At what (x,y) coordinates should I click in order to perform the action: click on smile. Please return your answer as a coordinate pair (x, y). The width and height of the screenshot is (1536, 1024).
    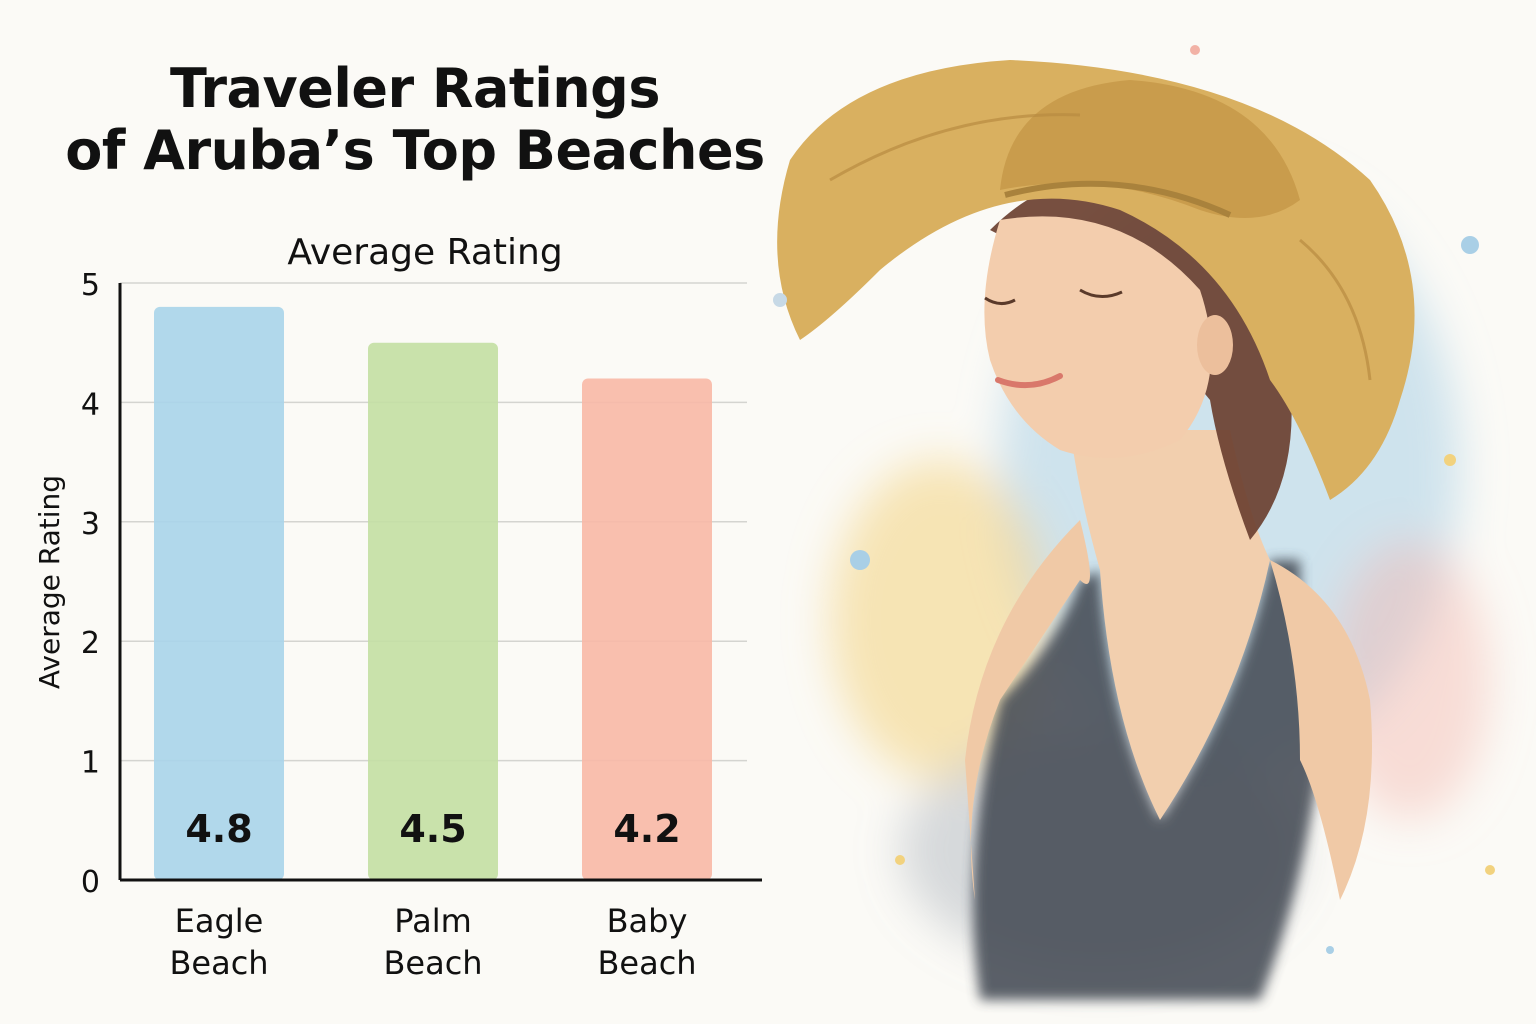
    Looking at the image, I should click on (1029, 381).